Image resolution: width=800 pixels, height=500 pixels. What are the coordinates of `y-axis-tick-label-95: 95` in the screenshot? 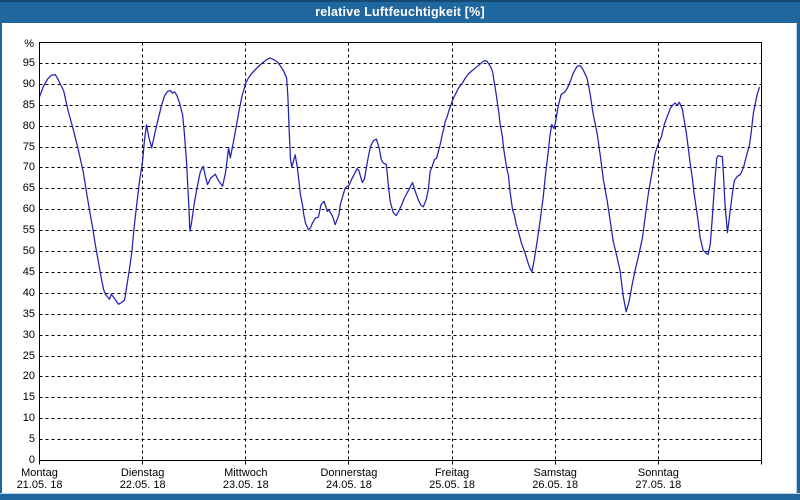 It's located at (28, 62).